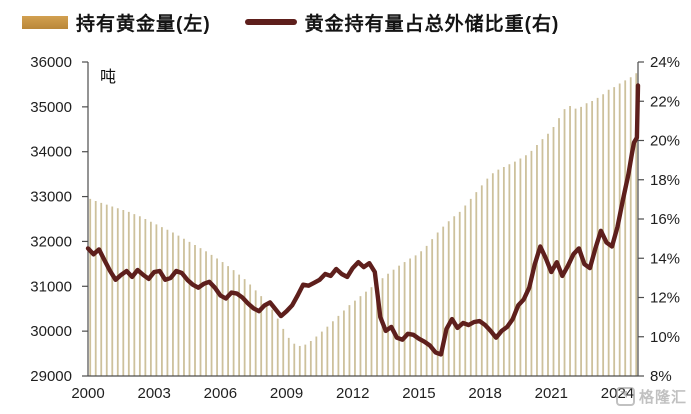  Describe the element at coordinates (51, 152) in the screenshot. I see `left-axis-tick-label: 34000` at that location.